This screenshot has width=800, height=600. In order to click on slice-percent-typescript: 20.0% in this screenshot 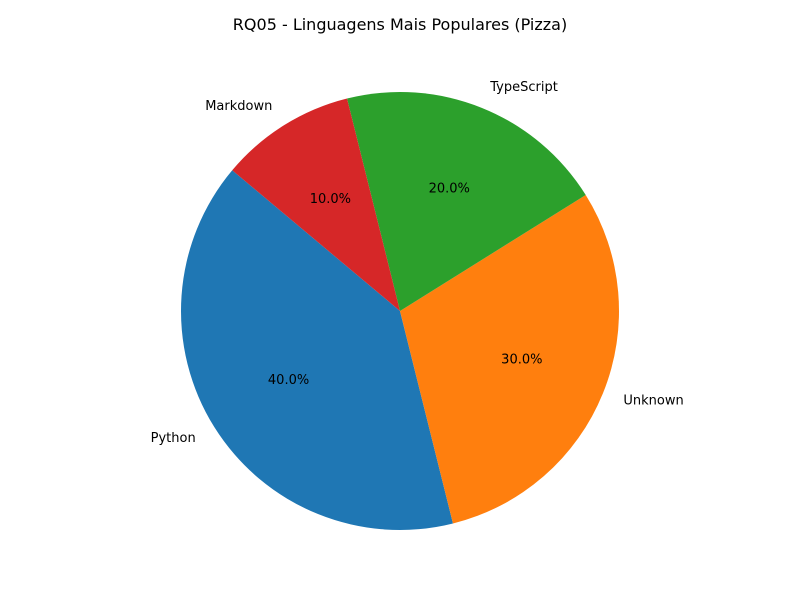, I will do `click(449, 189)`.